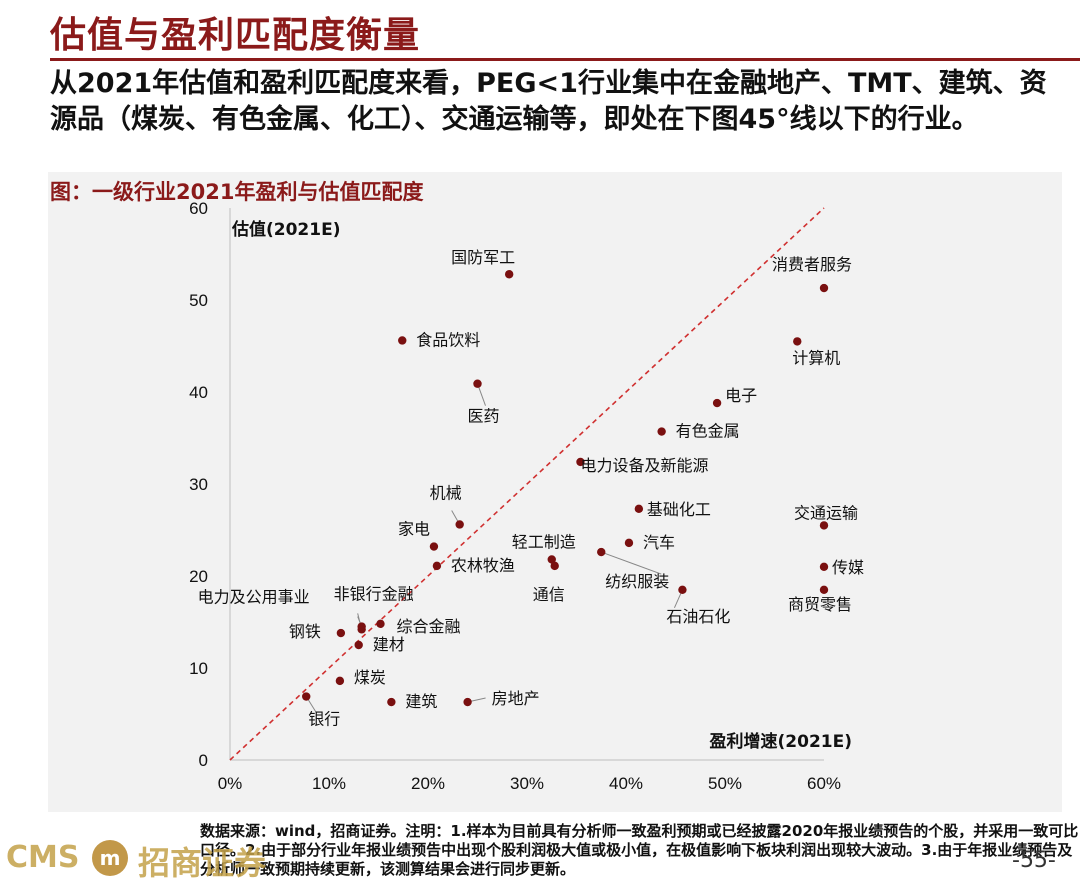 The height and width of the screenshot is (884, 1080). I want to click on point-label: 建材, so click(389, 644).